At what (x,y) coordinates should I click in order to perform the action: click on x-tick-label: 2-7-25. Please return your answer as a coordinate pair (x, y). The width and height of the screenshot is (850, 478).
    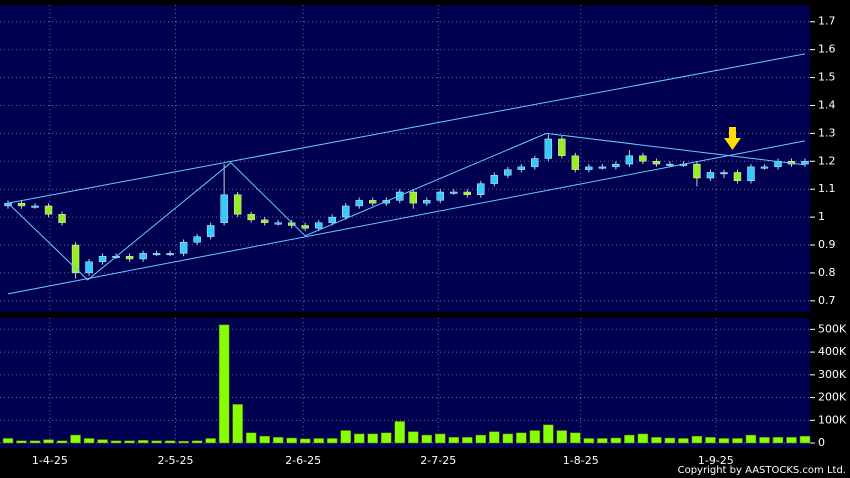
    Looking at the image, I should click on (438, 460).